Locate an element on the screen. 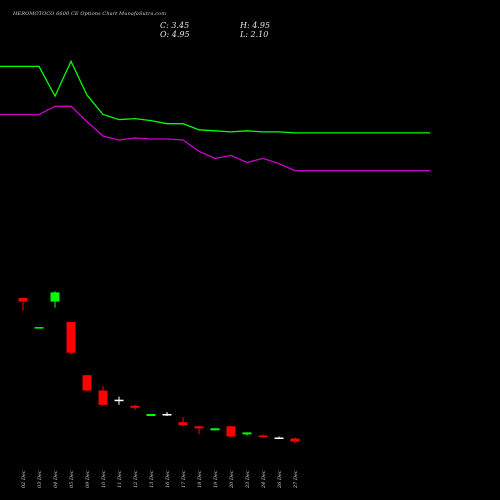 The image size is (500, 500). x-tick-label: 02 Dec is located at coordinates (24, 479).